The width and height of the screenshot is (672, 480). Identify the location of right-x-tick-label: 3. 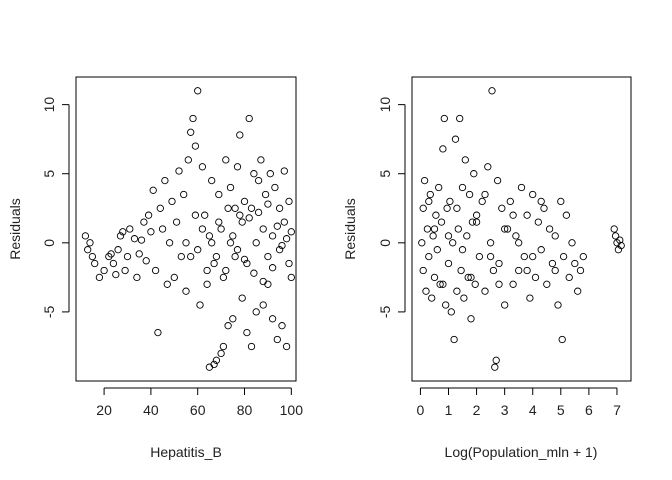
(505, 410).